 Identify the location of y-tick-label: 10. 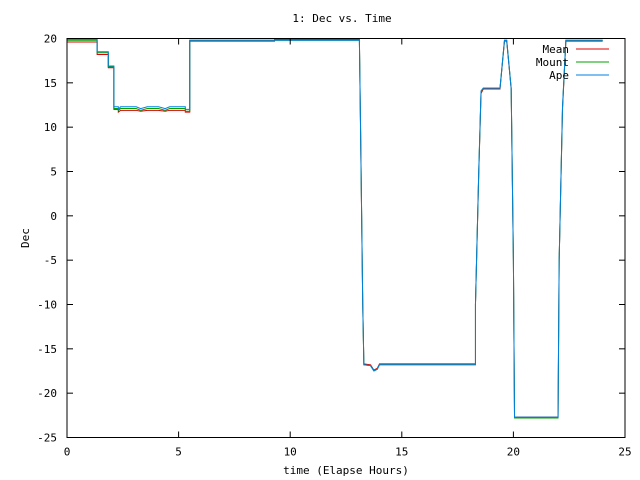
(50, 127).